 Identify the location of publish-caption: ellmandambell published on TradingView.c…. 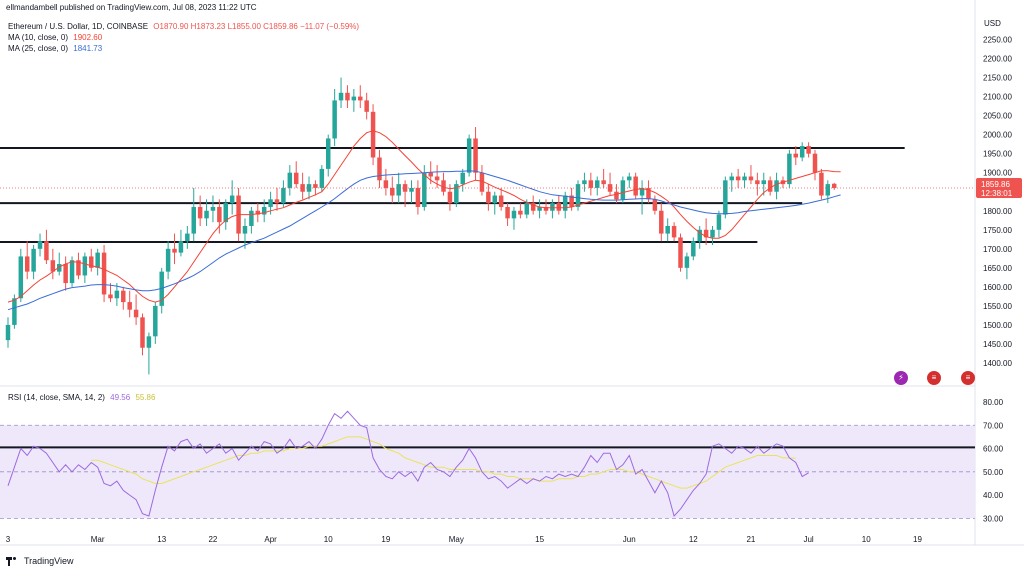
(131, 7).